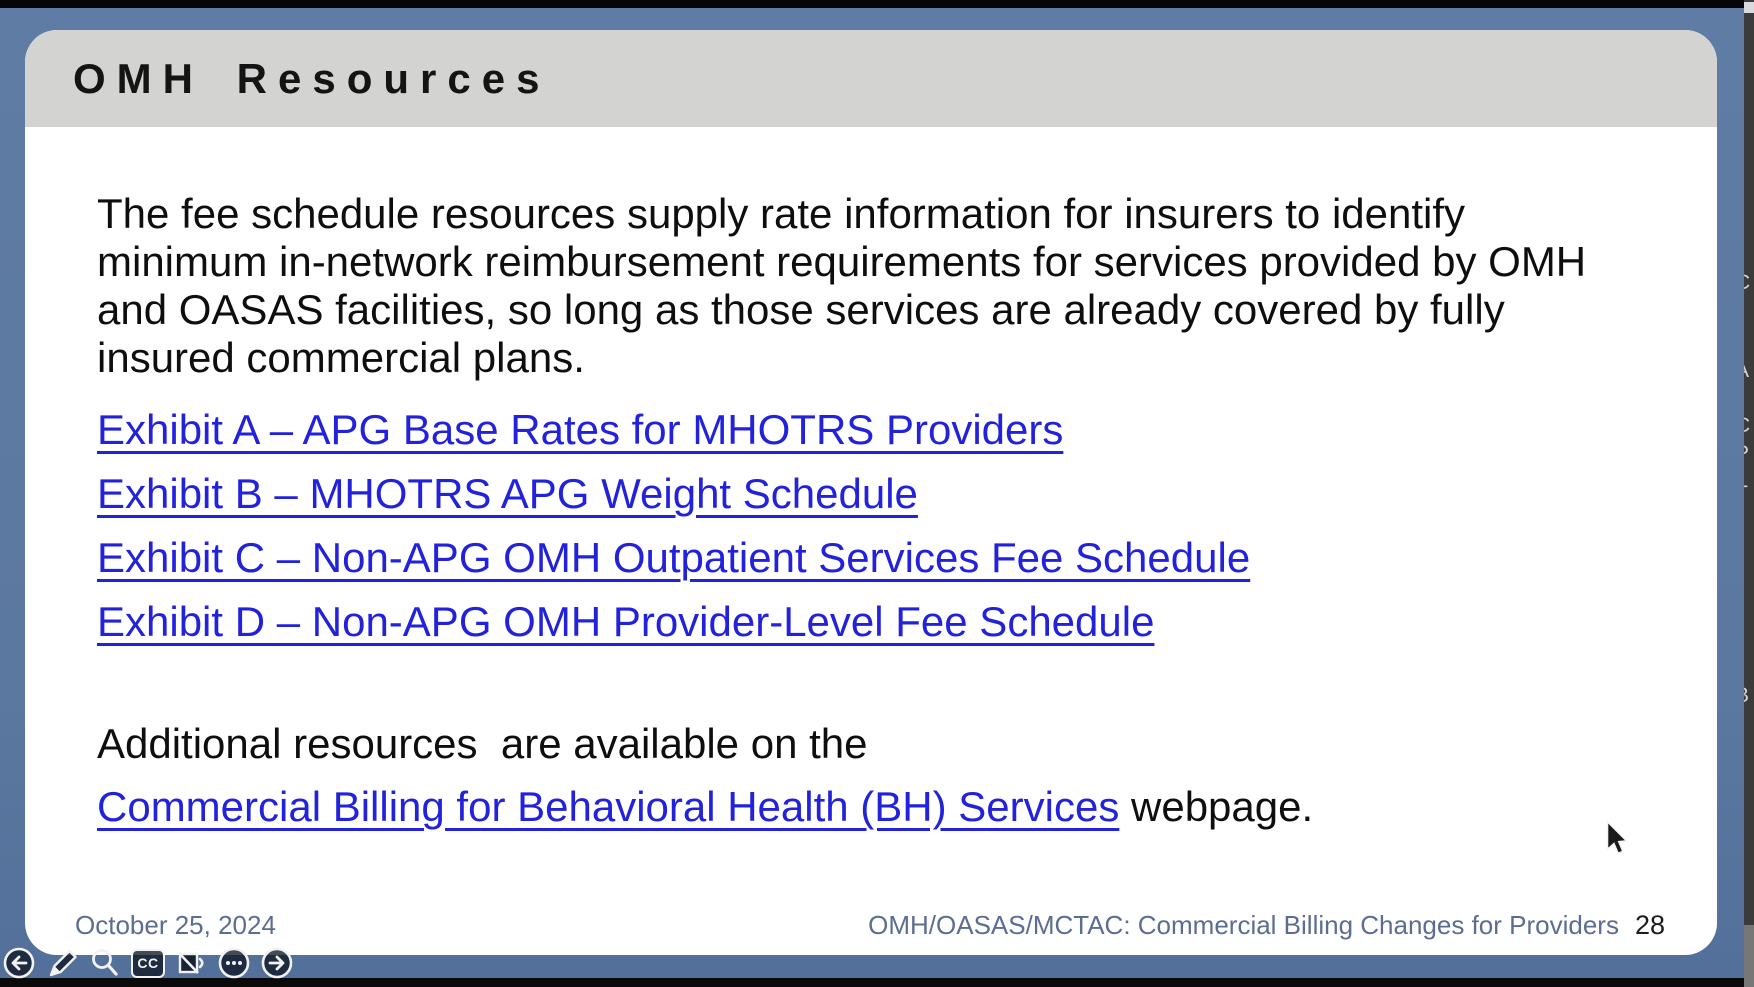  I want to click on magnifier-icon, so click(105, 962).